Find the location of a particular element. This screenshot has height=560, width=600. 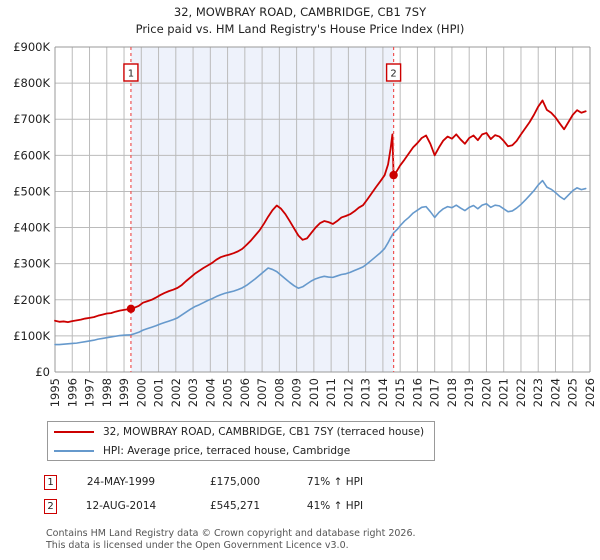

transaction-date-2: 12-AUG-2014 is located at coordinates (121, 506).